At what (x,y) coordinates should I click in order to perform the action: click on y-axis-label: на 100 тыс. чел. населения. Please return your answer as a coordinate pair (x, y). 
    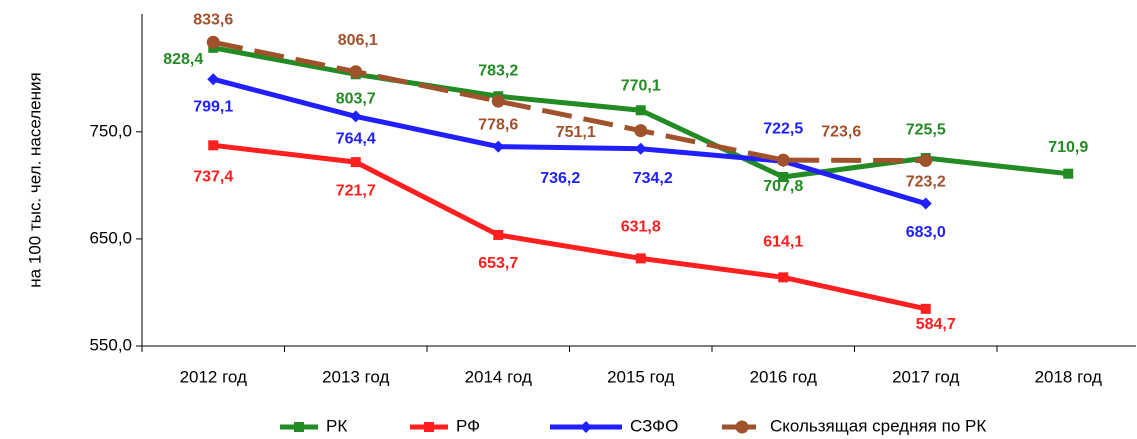
    Looking at the image, I should click on (34, 179).